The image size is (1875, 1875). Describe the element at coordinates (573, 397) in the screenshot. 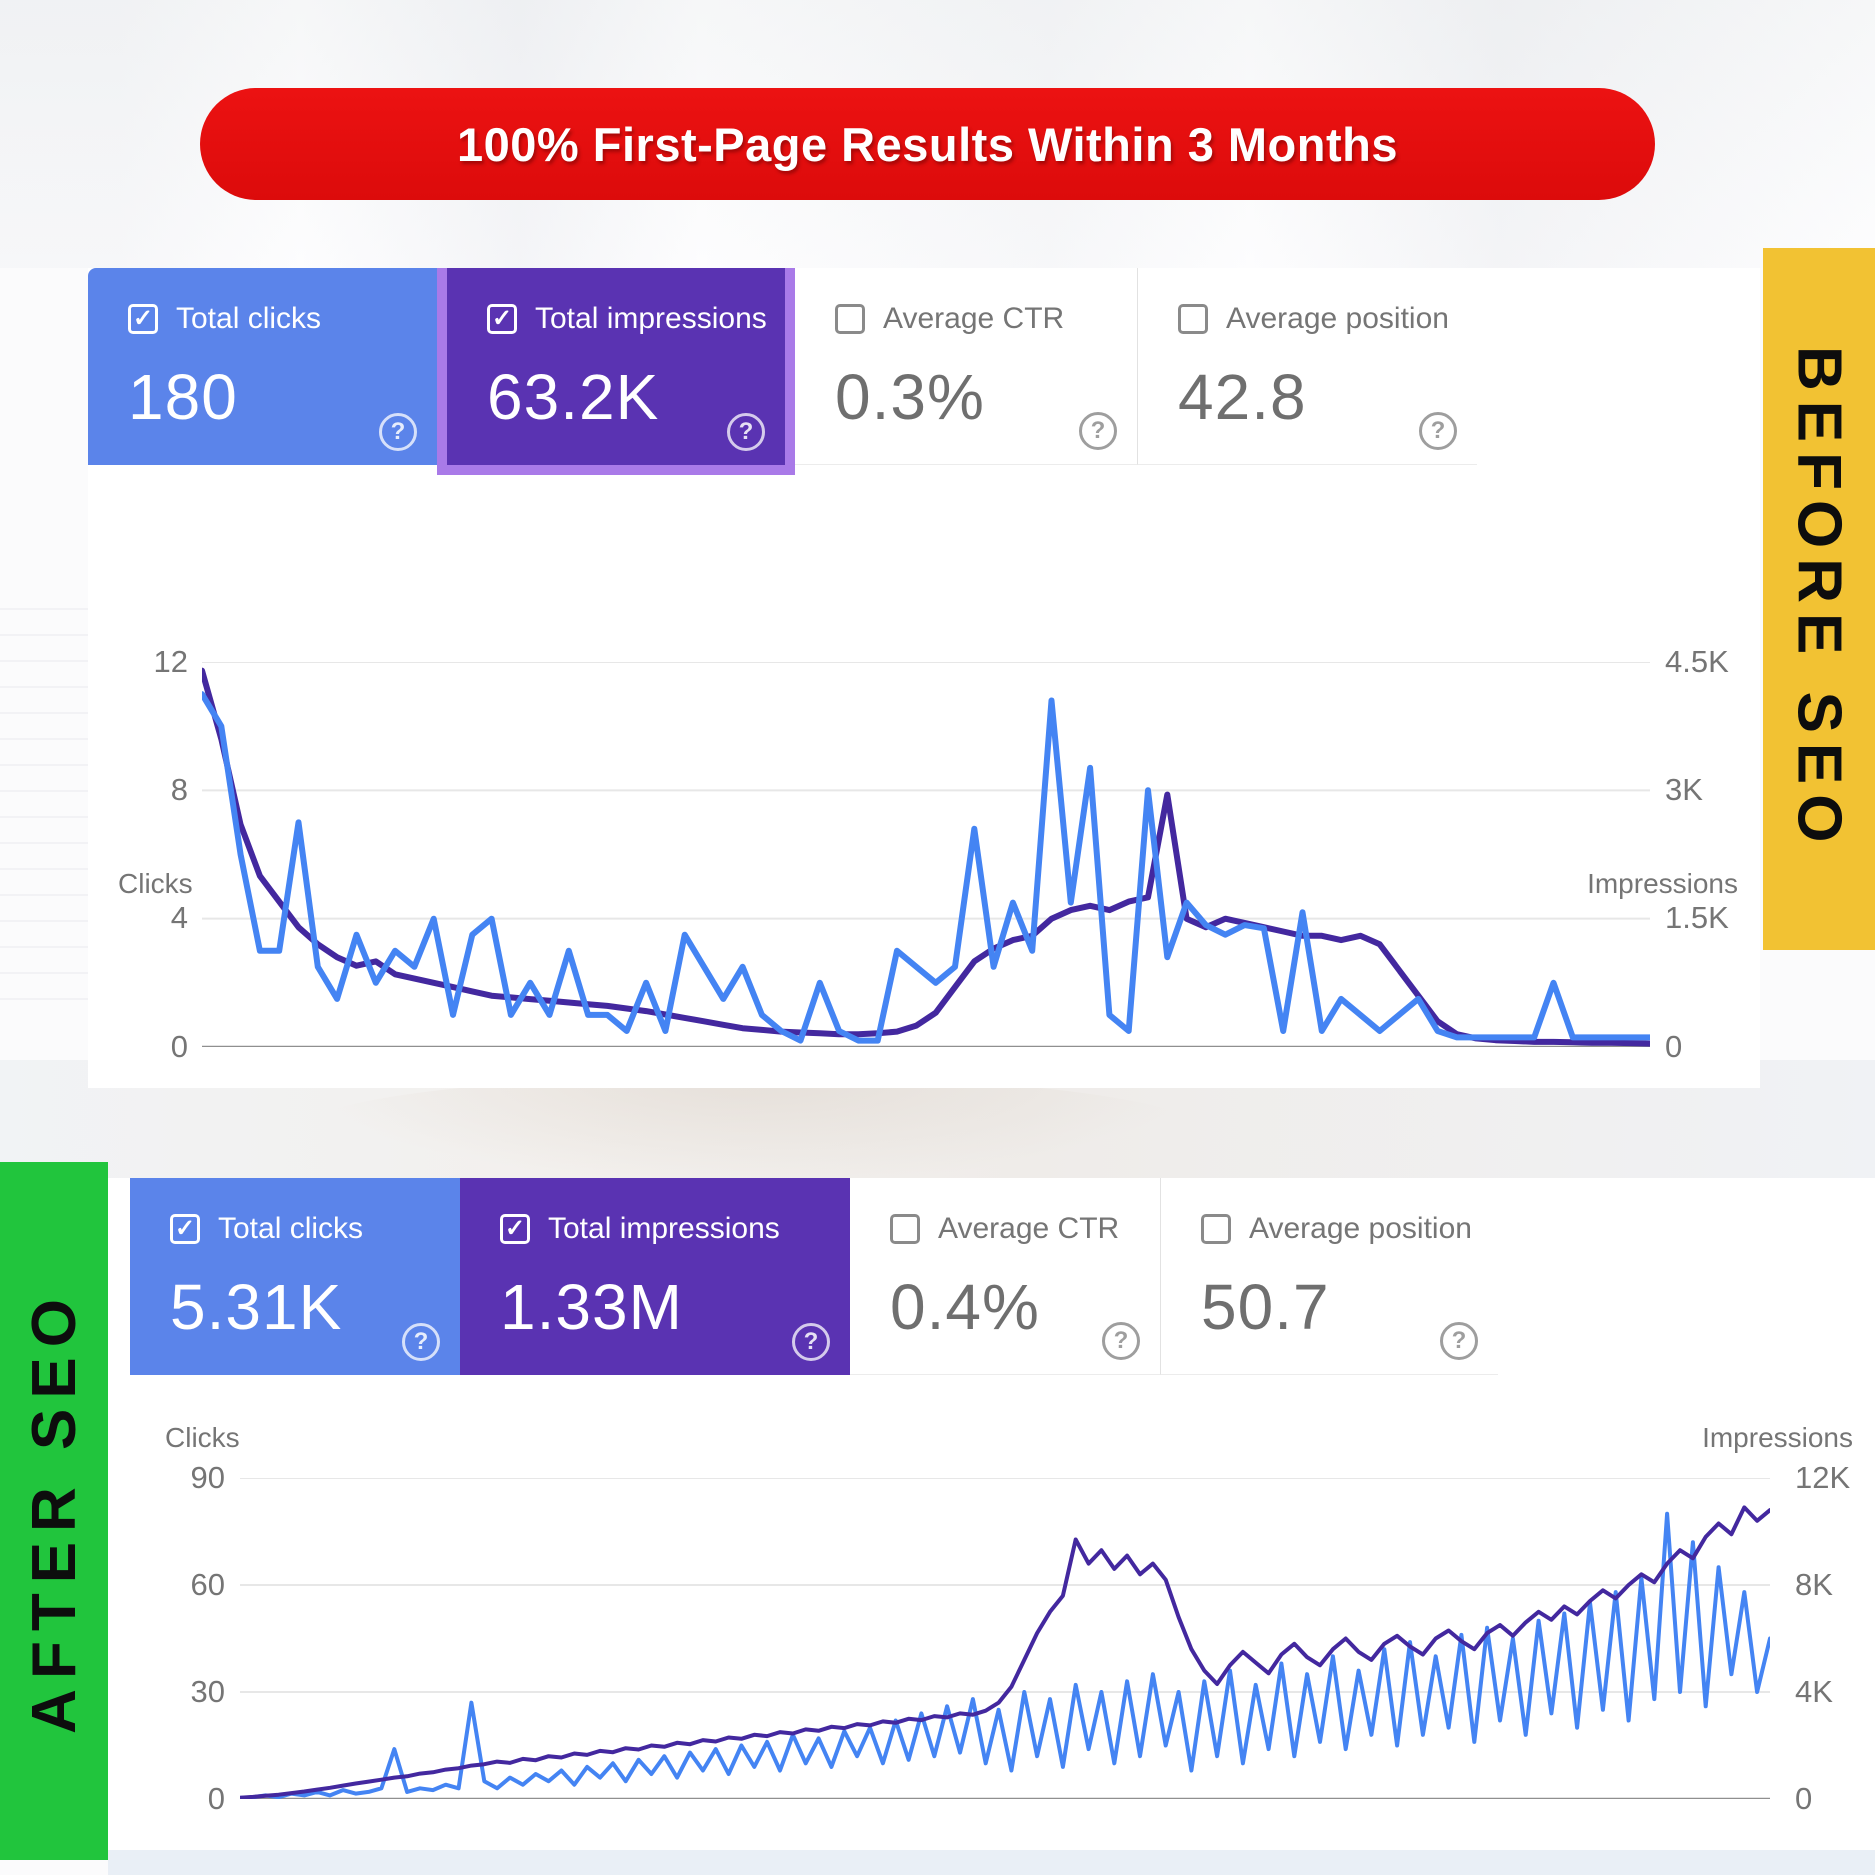

I see `metric-value: 63.2K` at that location.